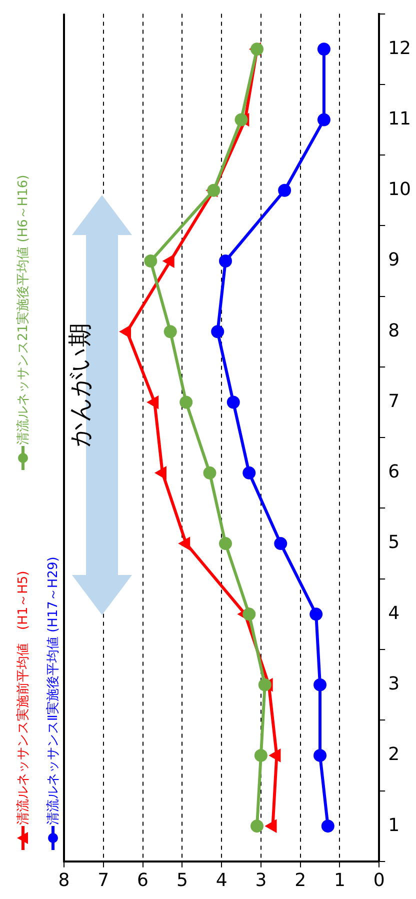 The width and height of the screenshot is (416, 899). Describe the element at coordinates (394, 401) in the screenshot. I see `y-tick-label: 7` at that location.